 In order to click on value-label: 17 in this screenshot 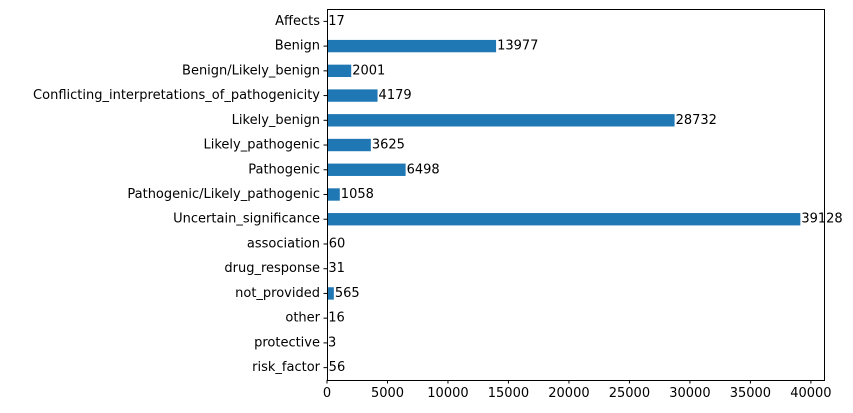, I will do `click(336, 21)`.